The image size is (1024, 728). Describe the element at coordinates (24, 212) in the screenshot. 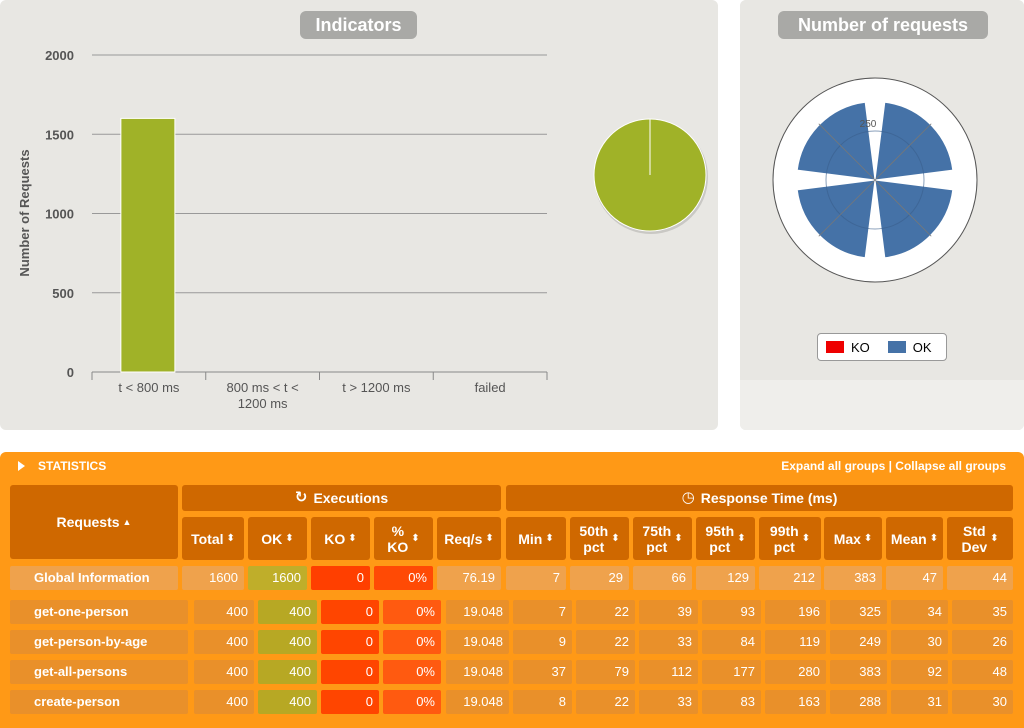

I see `y-axis-label: Number of Requests` at that location.